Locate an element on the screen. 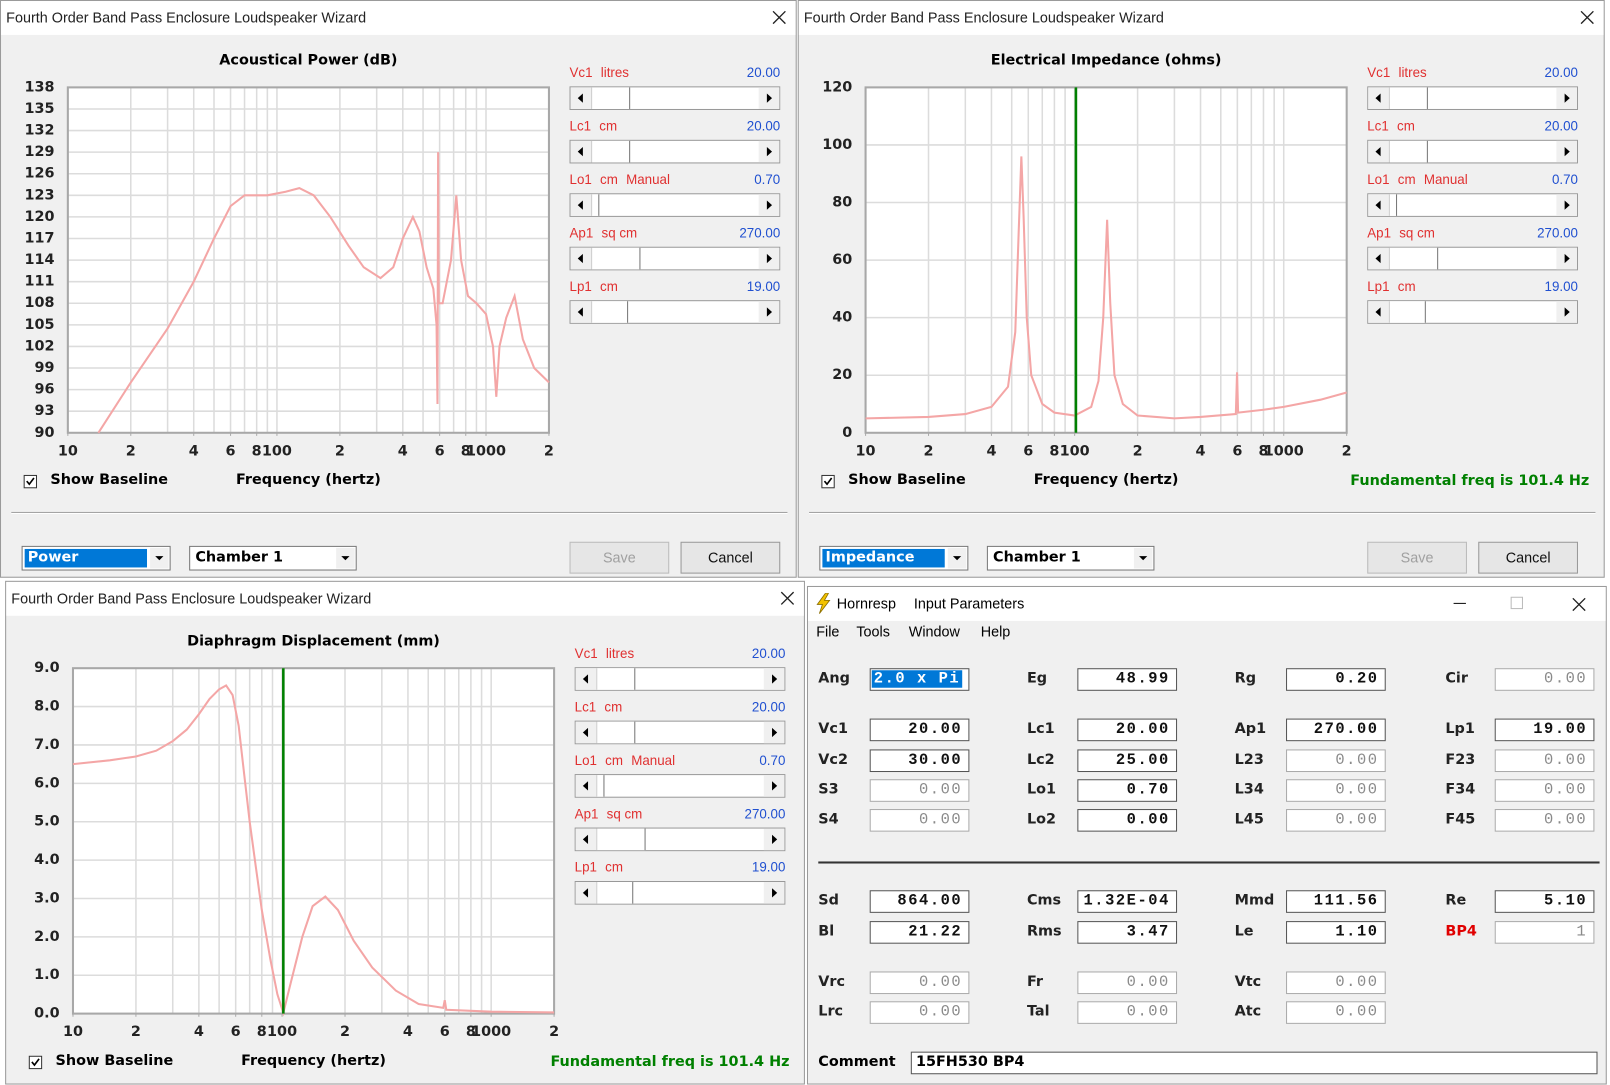  field-input: 3.47 is located at coordinates (1127, 932).